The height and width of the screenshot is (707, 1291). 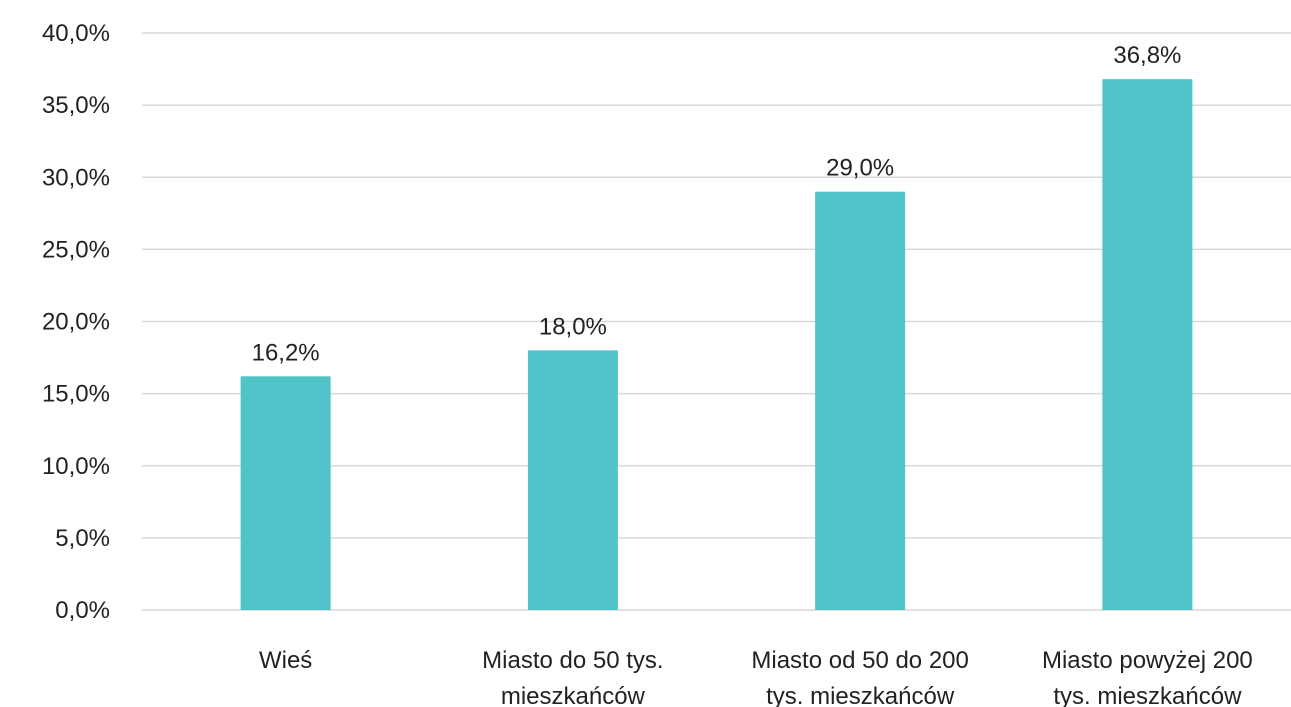 I want to click on x-category-label: Miasto powyżej 200 tys. mieszkańców, so click(x=1147, y=677).